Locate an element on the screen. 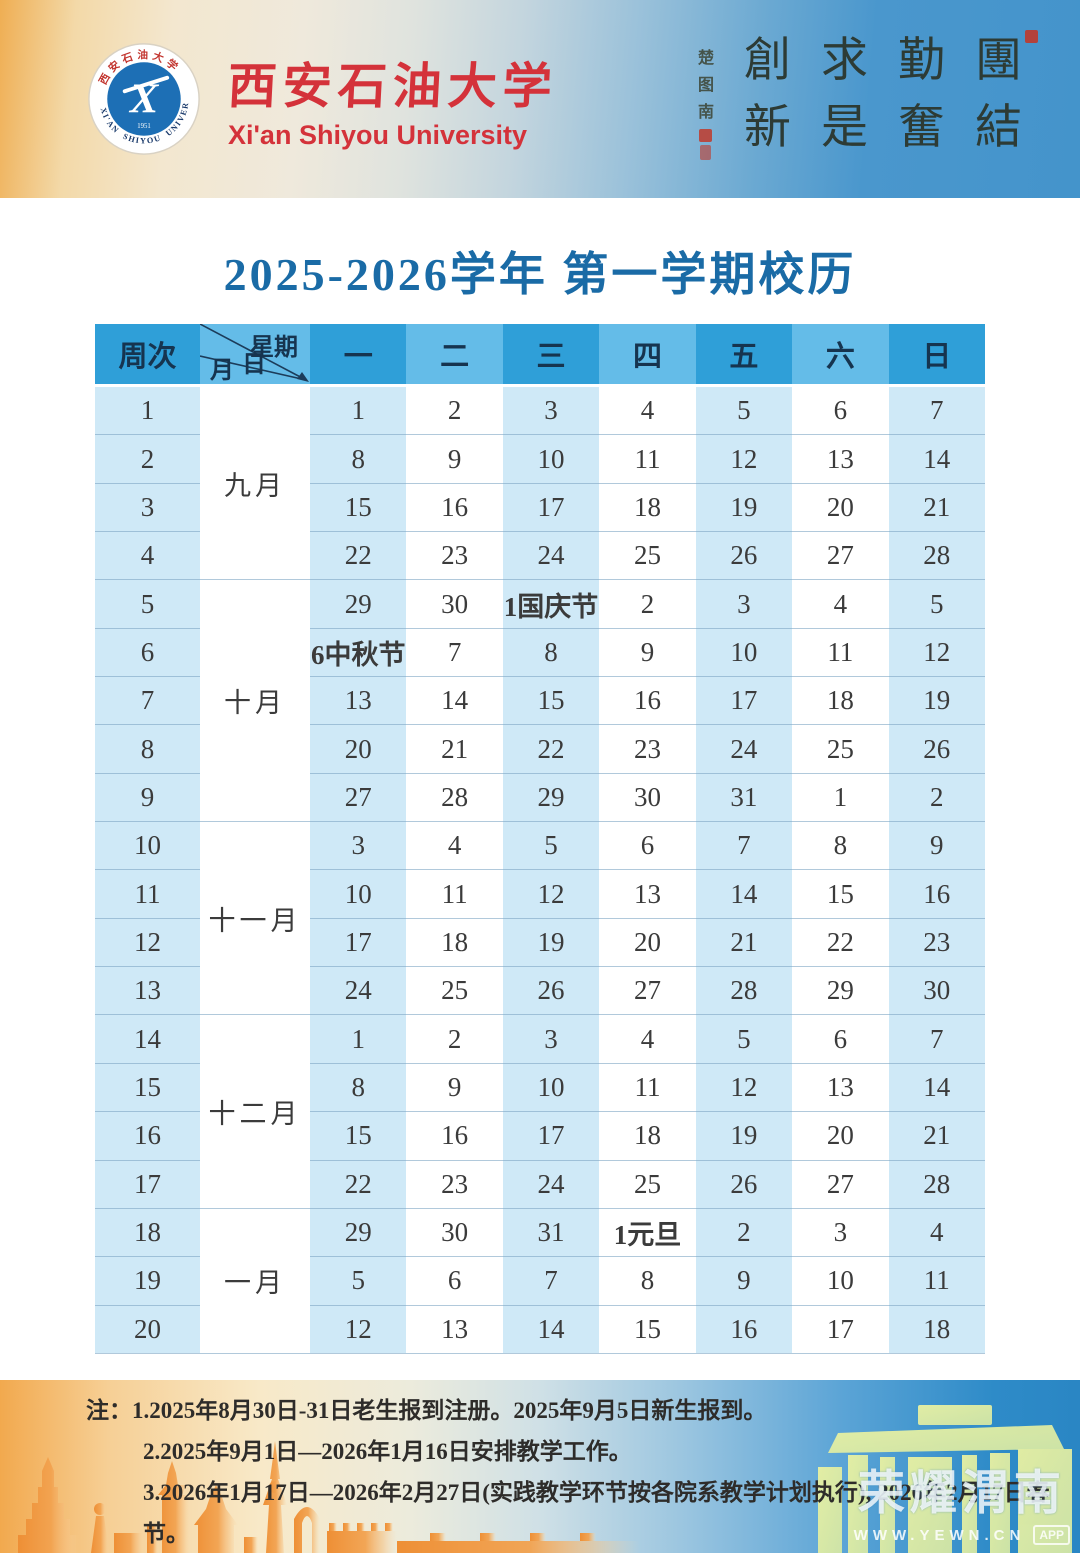 Image resolution: width=1080 pixels, height=1553 pixels. week-row: 8 20 21 22 23 24 25 26 is located at coordinates (540, 749).